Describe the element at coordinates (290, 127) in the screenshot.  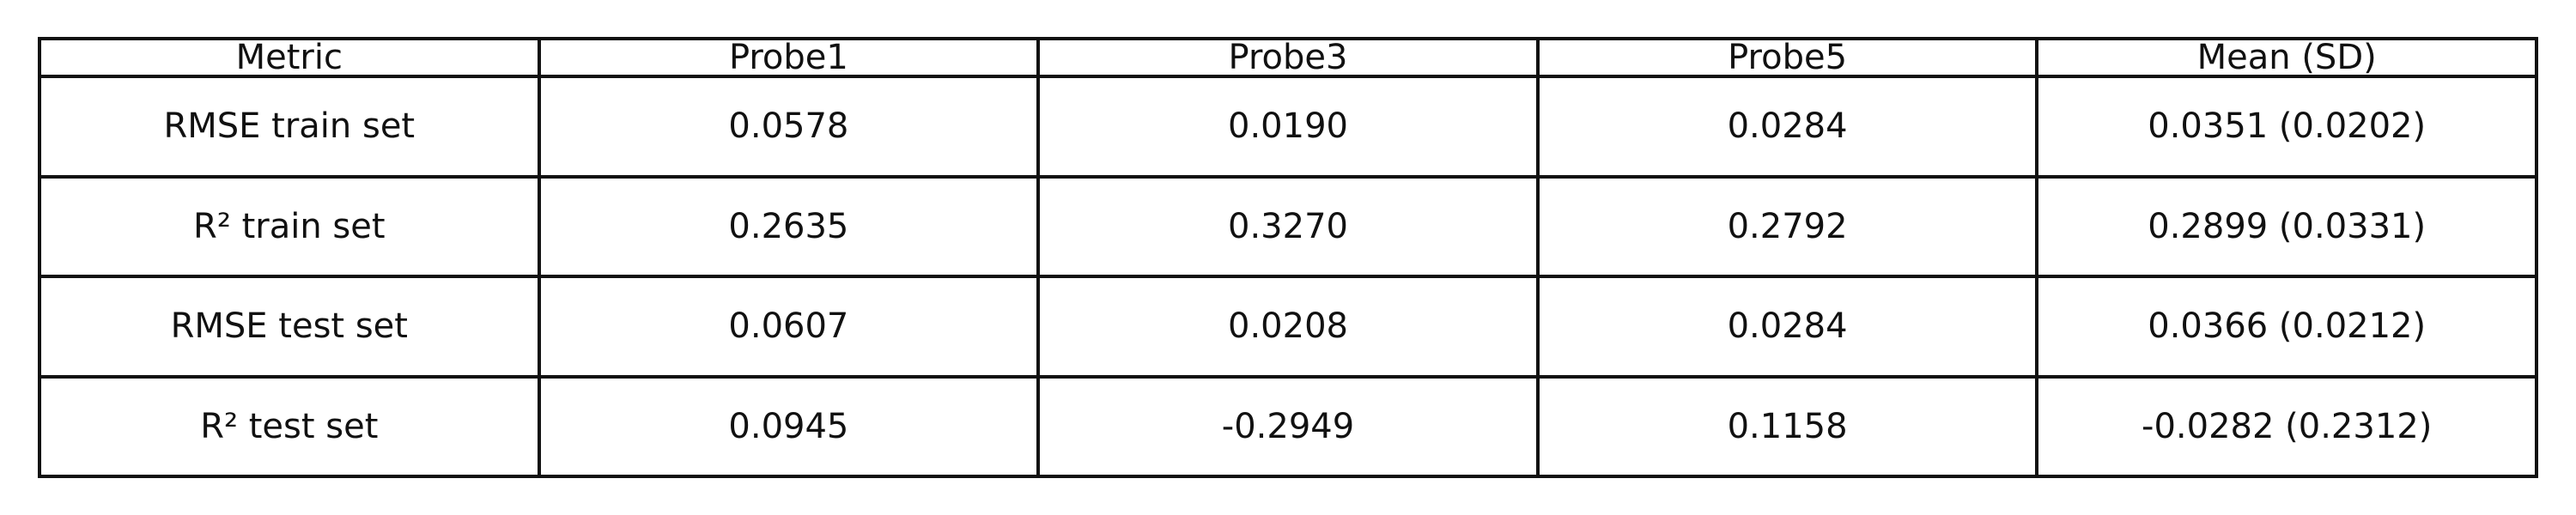
I see `table-cell: RMSE train set` at that location.